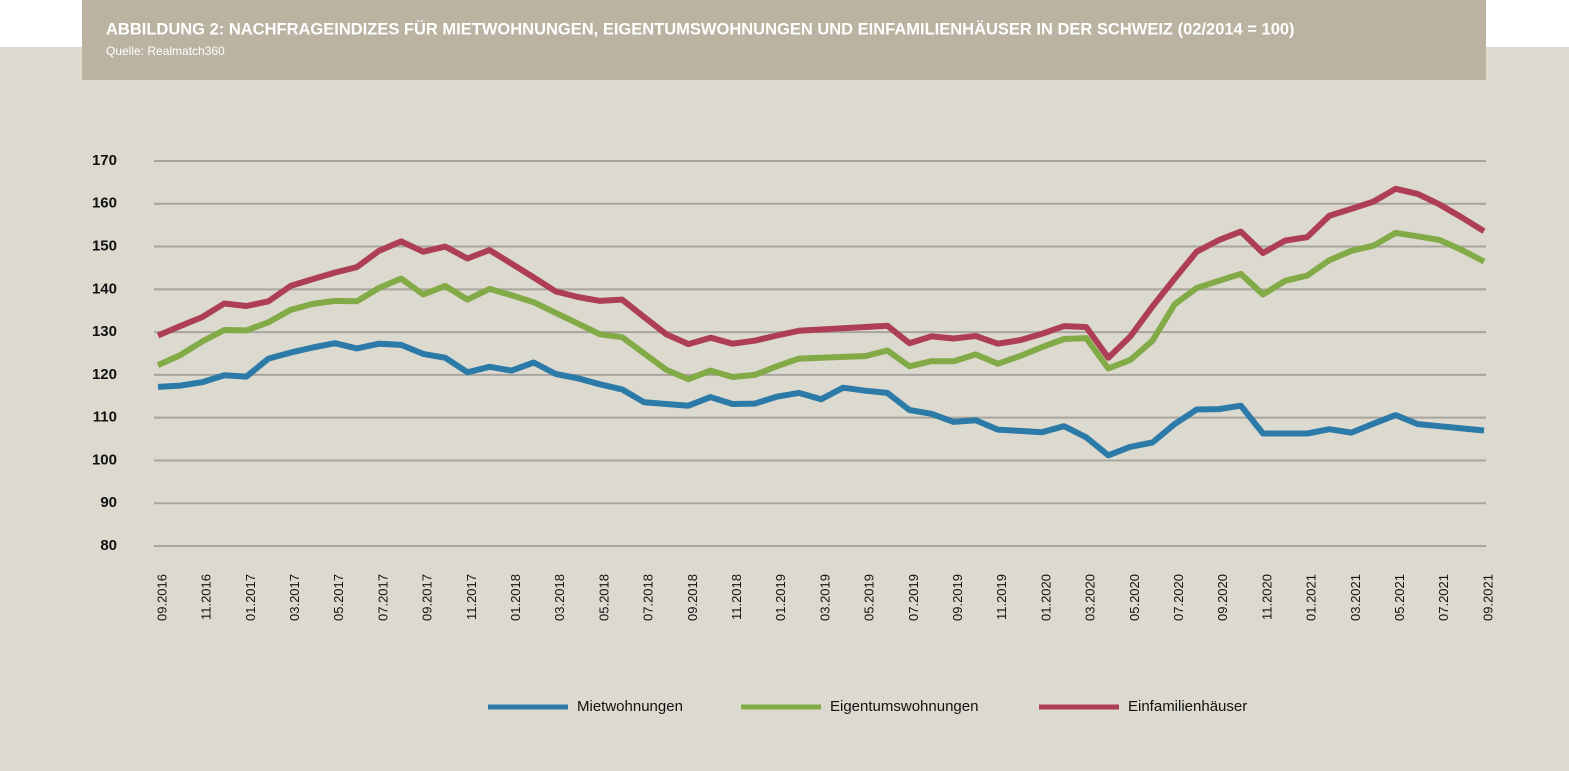  Describe the element at coordinates (104, 288) in the screenshot. I see `y-tick-label: 140` at that location.